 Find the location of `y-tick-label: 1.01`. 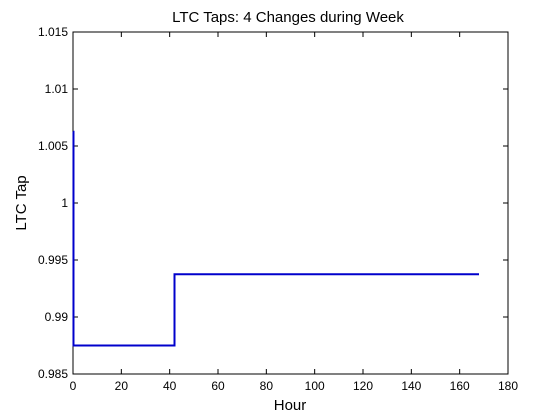

y-tick-label: 1.01 is located at coordinates (57, 89).